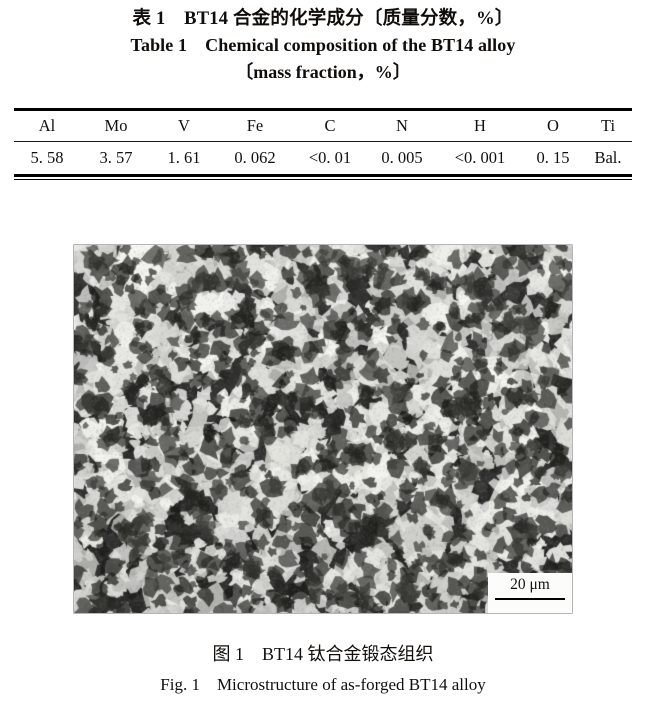  Describe the element at coordinates (480, 158) in the screenshot. I see `table-cell: <0. 001` at that location.